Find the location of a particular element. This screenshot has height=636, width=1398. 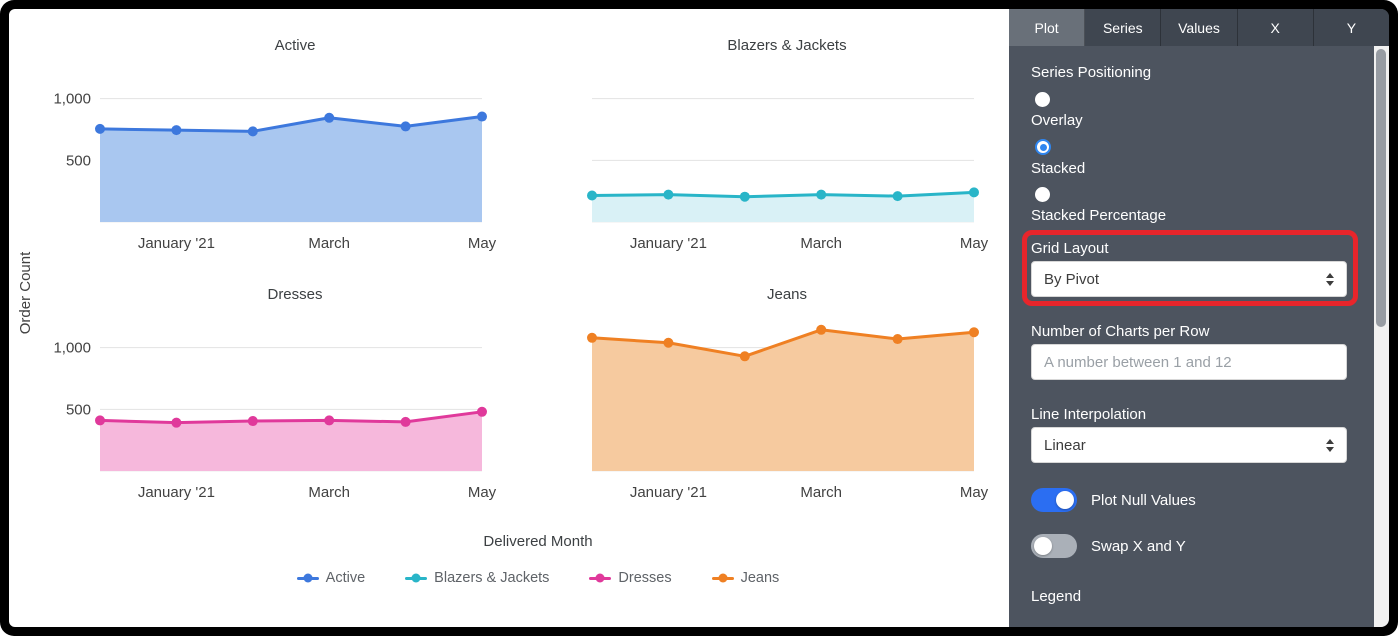

grid-layout-label: Grid Layout is located at coordinates (1070, 248).